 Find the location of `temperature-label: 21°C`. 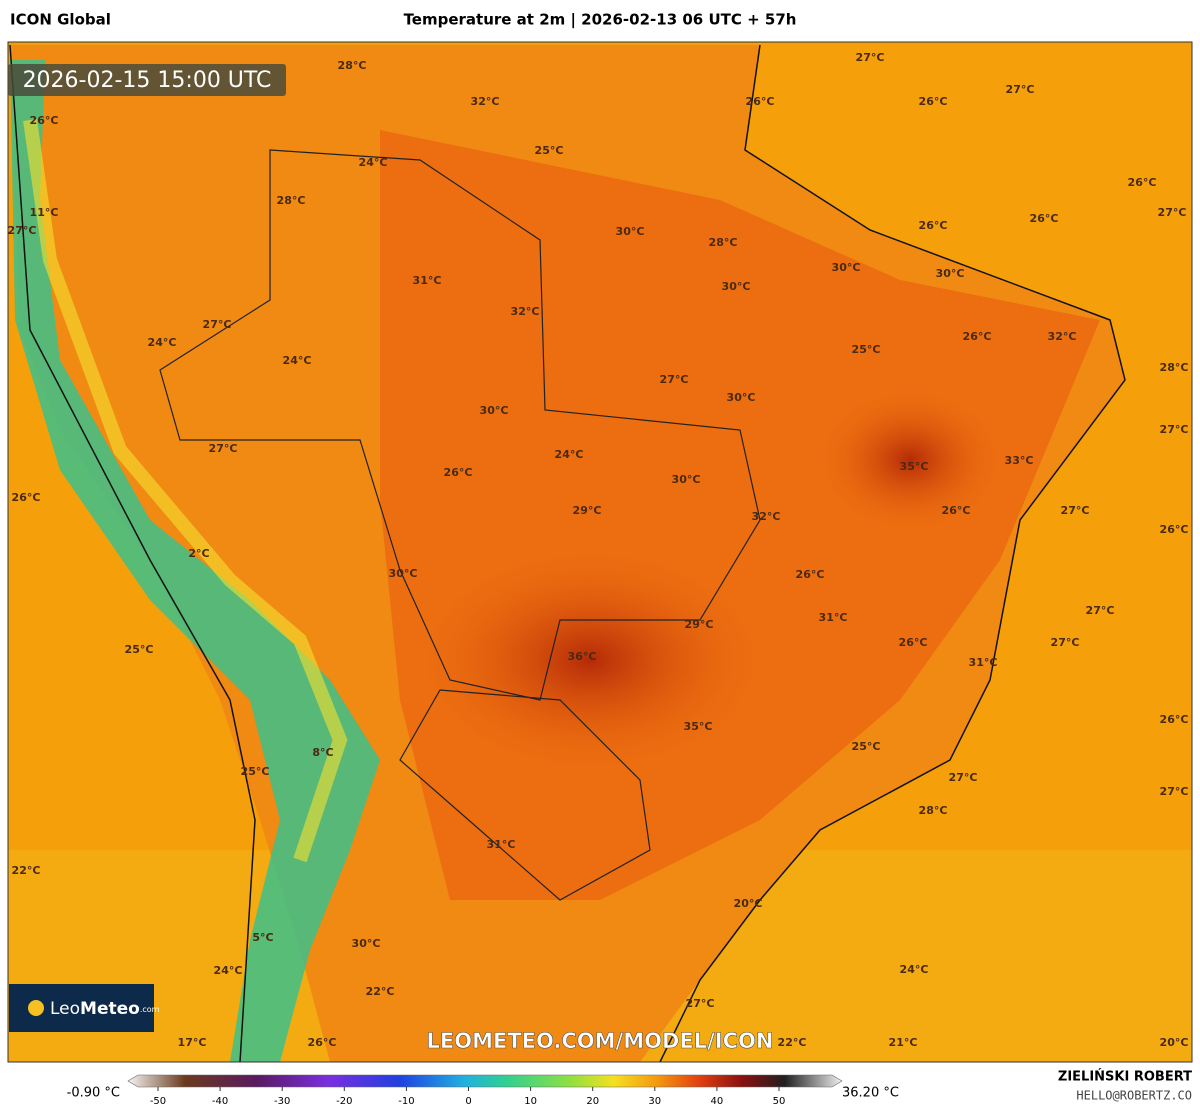

temperature-label: 21°C is located at coordinates (903, 1042).